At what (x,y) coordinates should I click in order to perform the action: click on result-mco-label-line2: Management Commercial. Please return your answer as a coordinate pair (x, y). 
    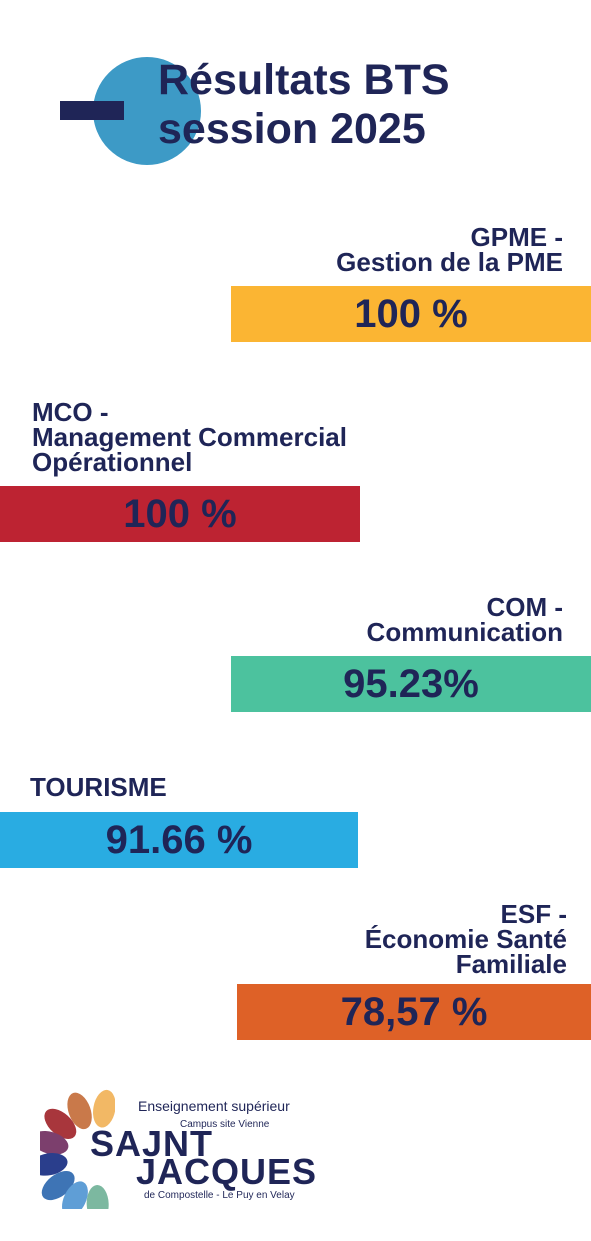
    Looking at the image, I should click on (189, 437).